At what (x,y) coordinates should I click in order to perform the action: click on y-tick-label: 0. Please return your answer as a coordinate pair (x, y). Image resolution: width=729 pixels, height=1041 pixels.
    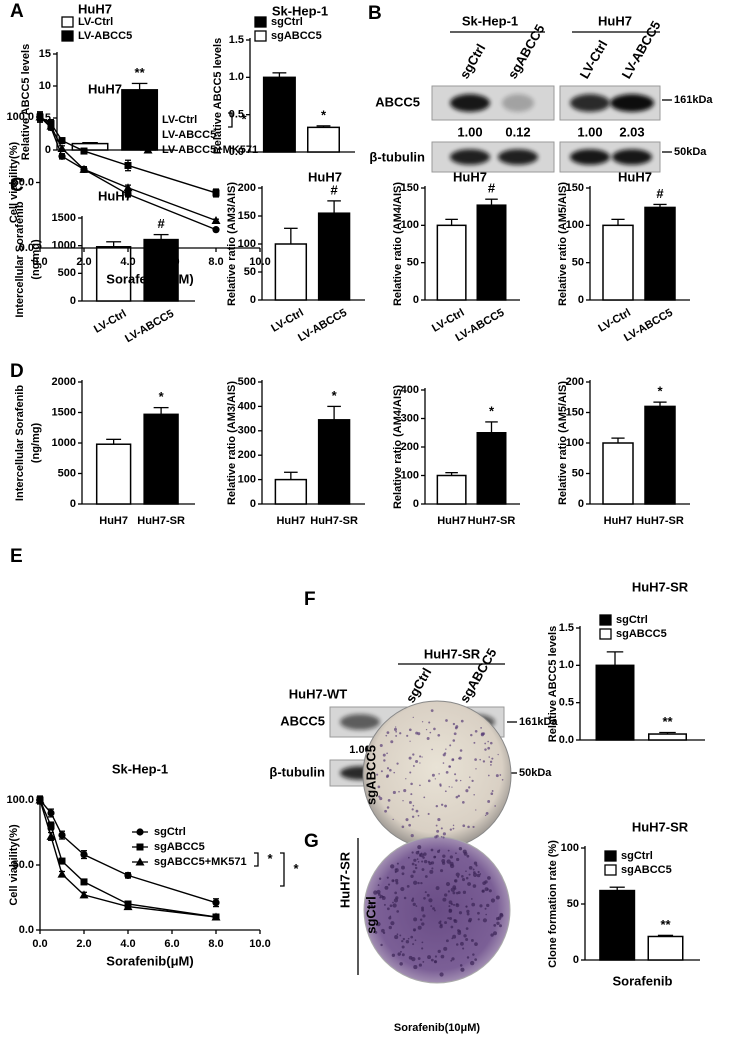
    Looking at the image, I should click on (416, 300).